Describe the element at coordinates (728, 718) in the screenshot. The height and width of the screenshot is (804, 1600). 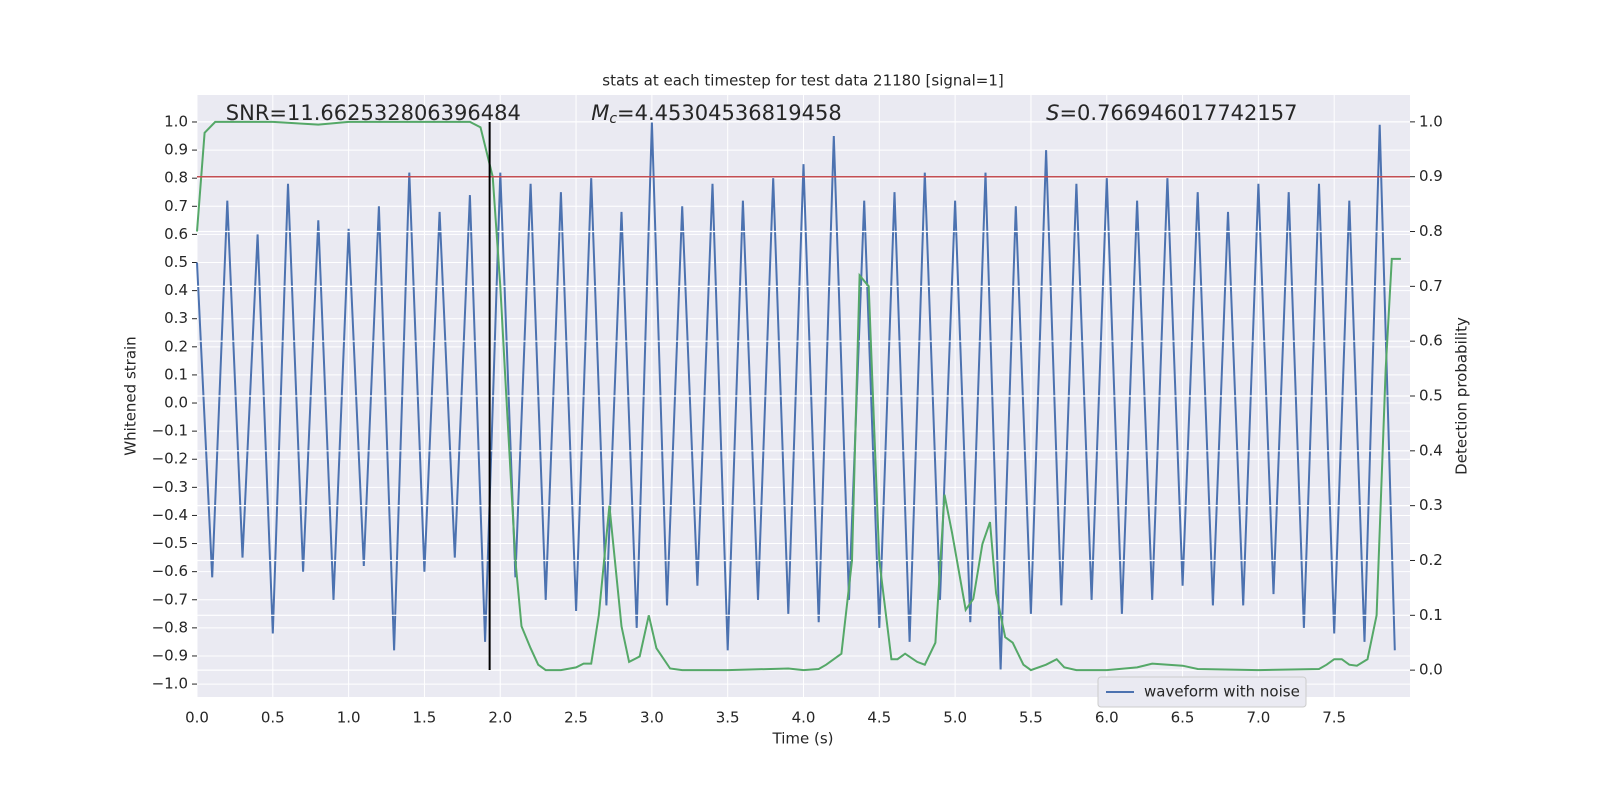
I see `x-tick-label: 3.5` at that location.